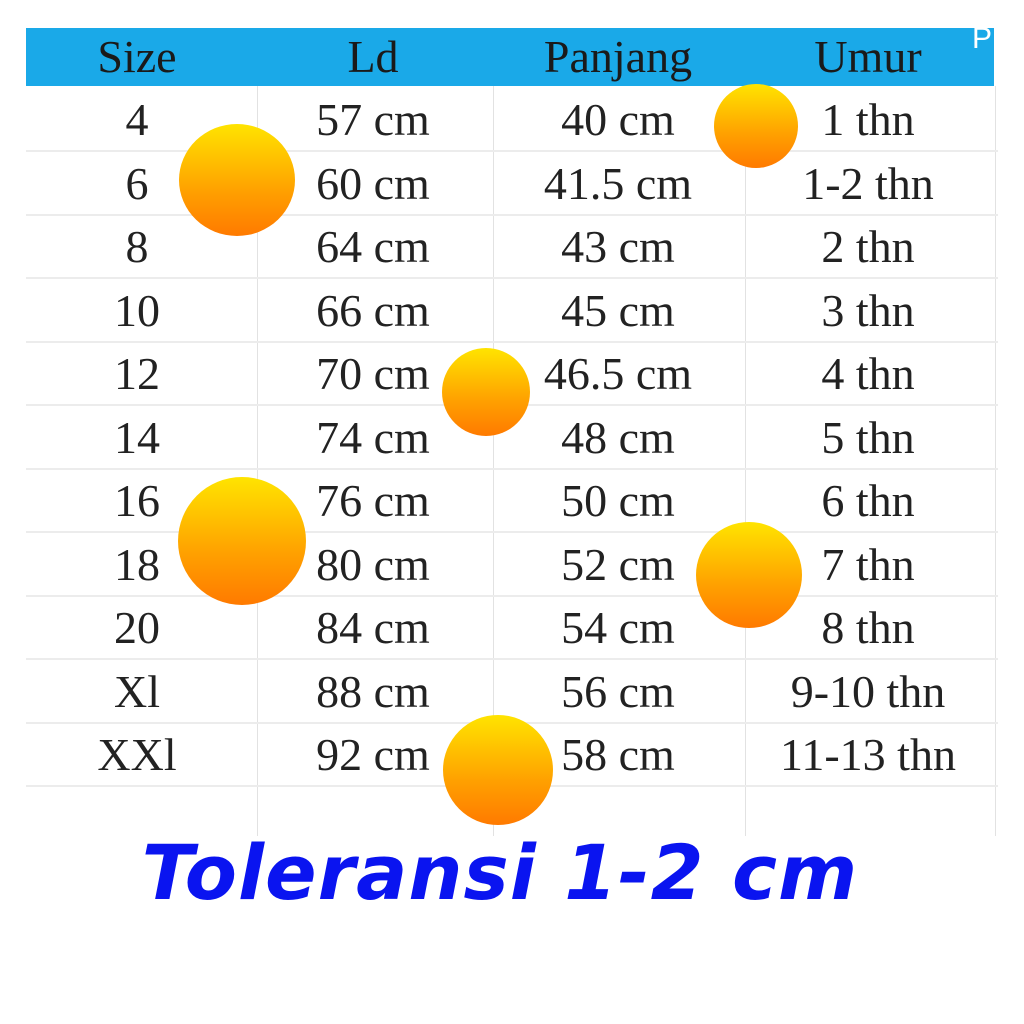 This screenshot has height=1024, width=1024. What do you see at coordinates (137, 500) in the screenshot?
I see `table-cell: 16` at bounding box center [137, 500].